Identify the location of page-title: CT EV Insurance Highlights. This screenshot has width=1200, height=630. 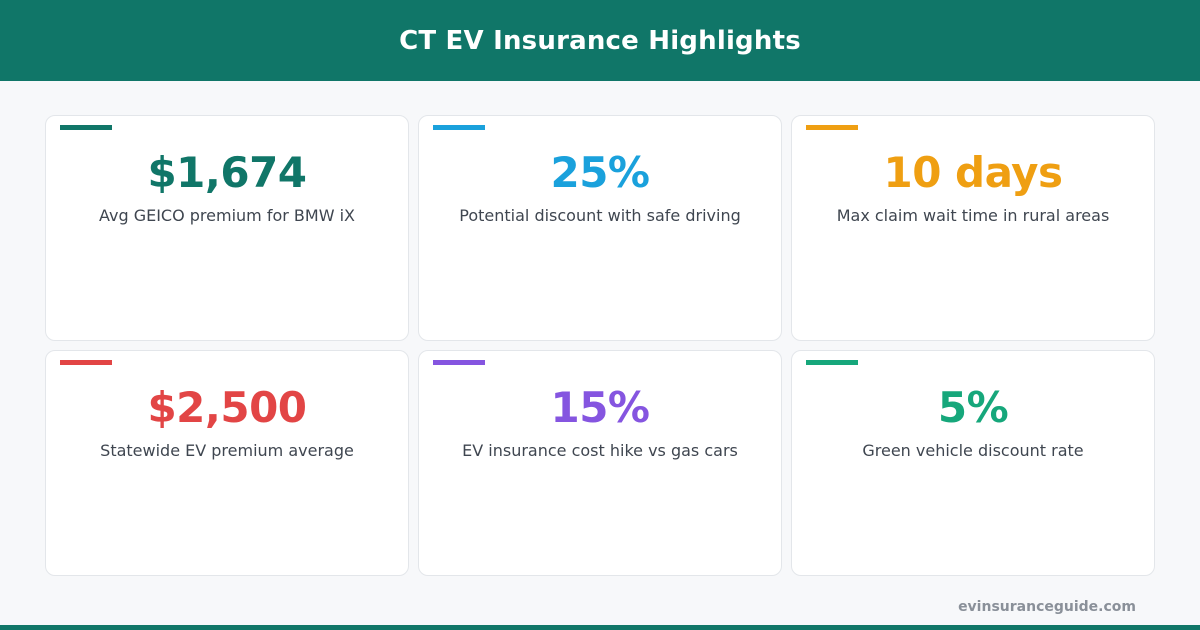
(600, 40).